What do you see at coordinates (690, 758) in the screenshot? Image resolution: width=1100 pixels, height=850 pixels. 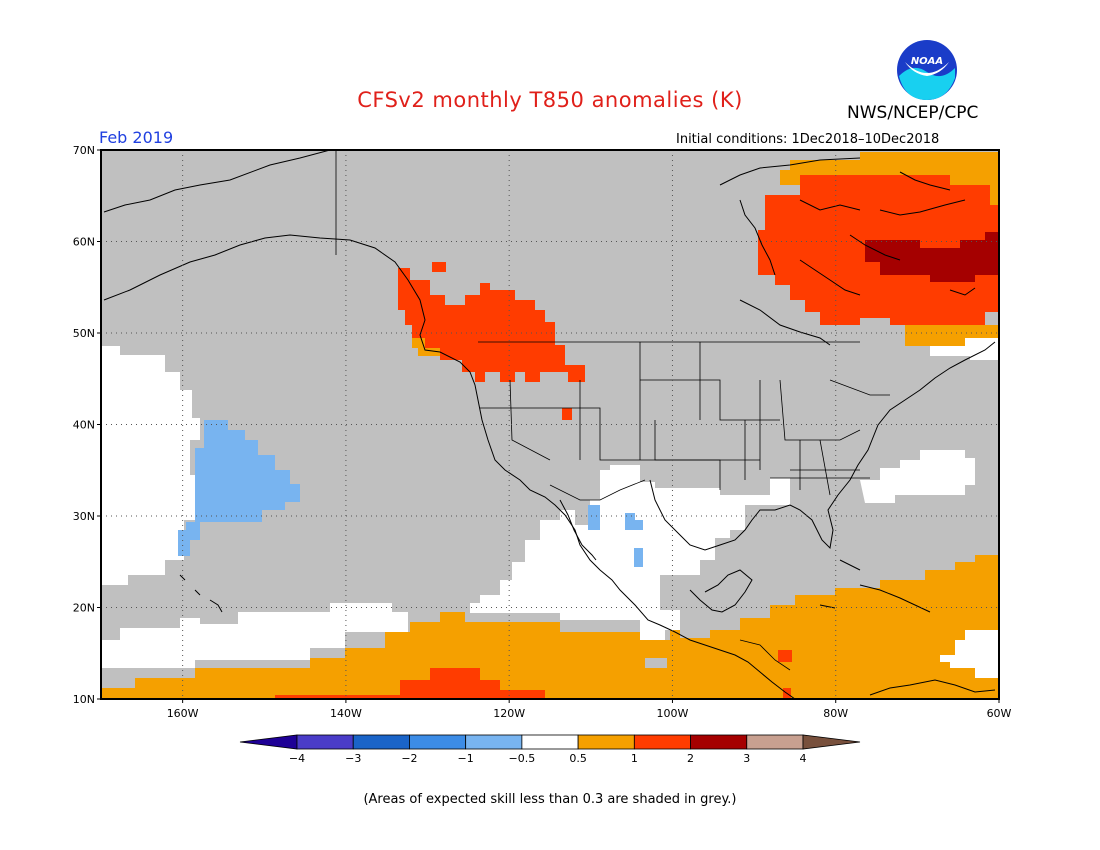 I see `colorbar-label: 2` at bounding box center [690, 758].